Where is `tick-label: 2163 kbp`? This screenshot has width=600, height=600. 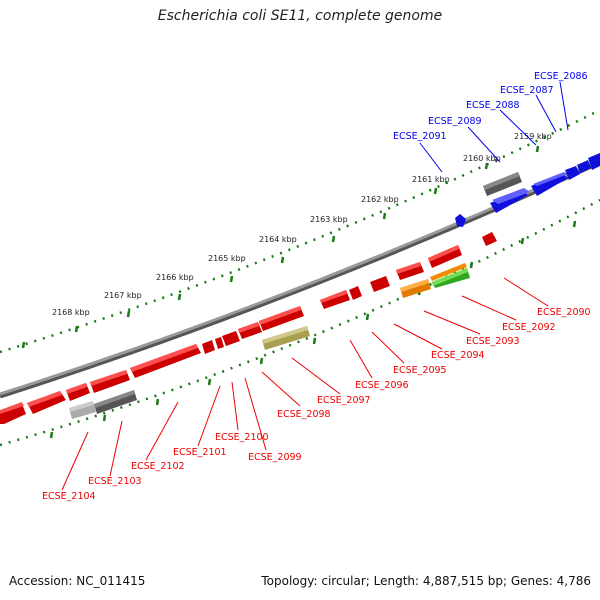
tick-label: 2163 kbp is located at coordinates (329, 219).